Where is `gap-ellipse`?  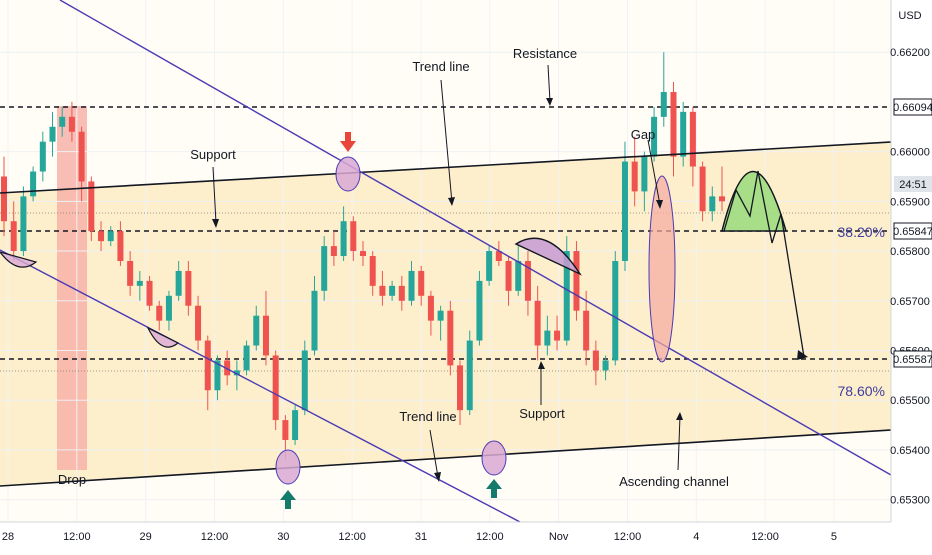 gap-ellipse is located at coordinates (662, 269).